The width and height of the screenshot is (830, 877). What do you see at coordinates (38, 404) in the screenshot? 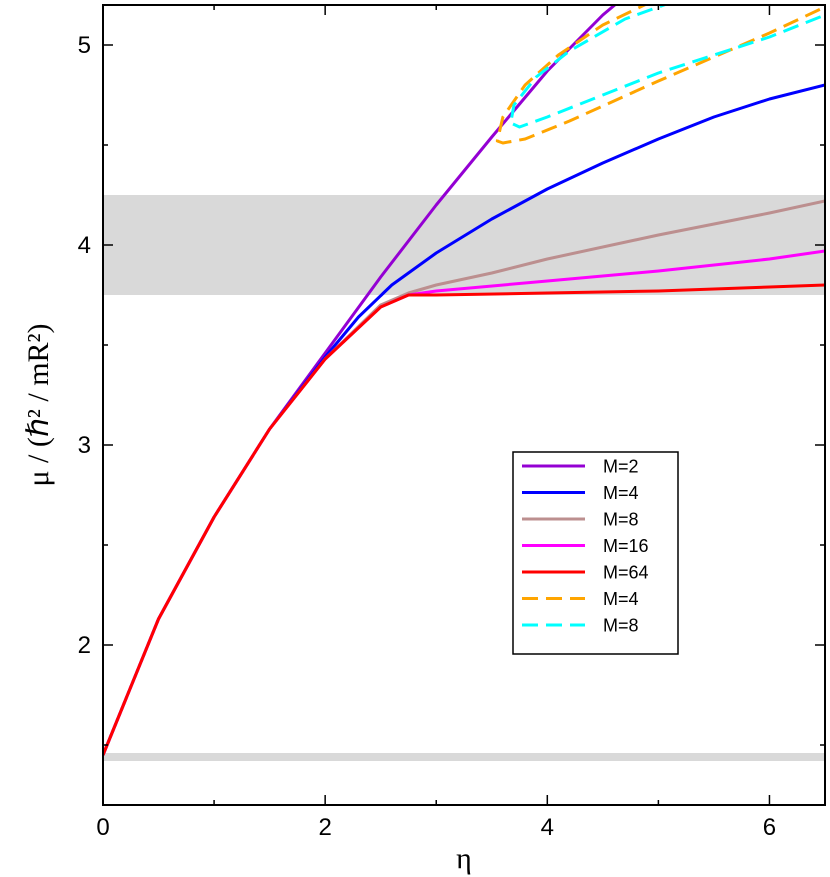
I see `y-axis-title: μ / (ℏ² / mR²)` at bounding box center [38, 404].